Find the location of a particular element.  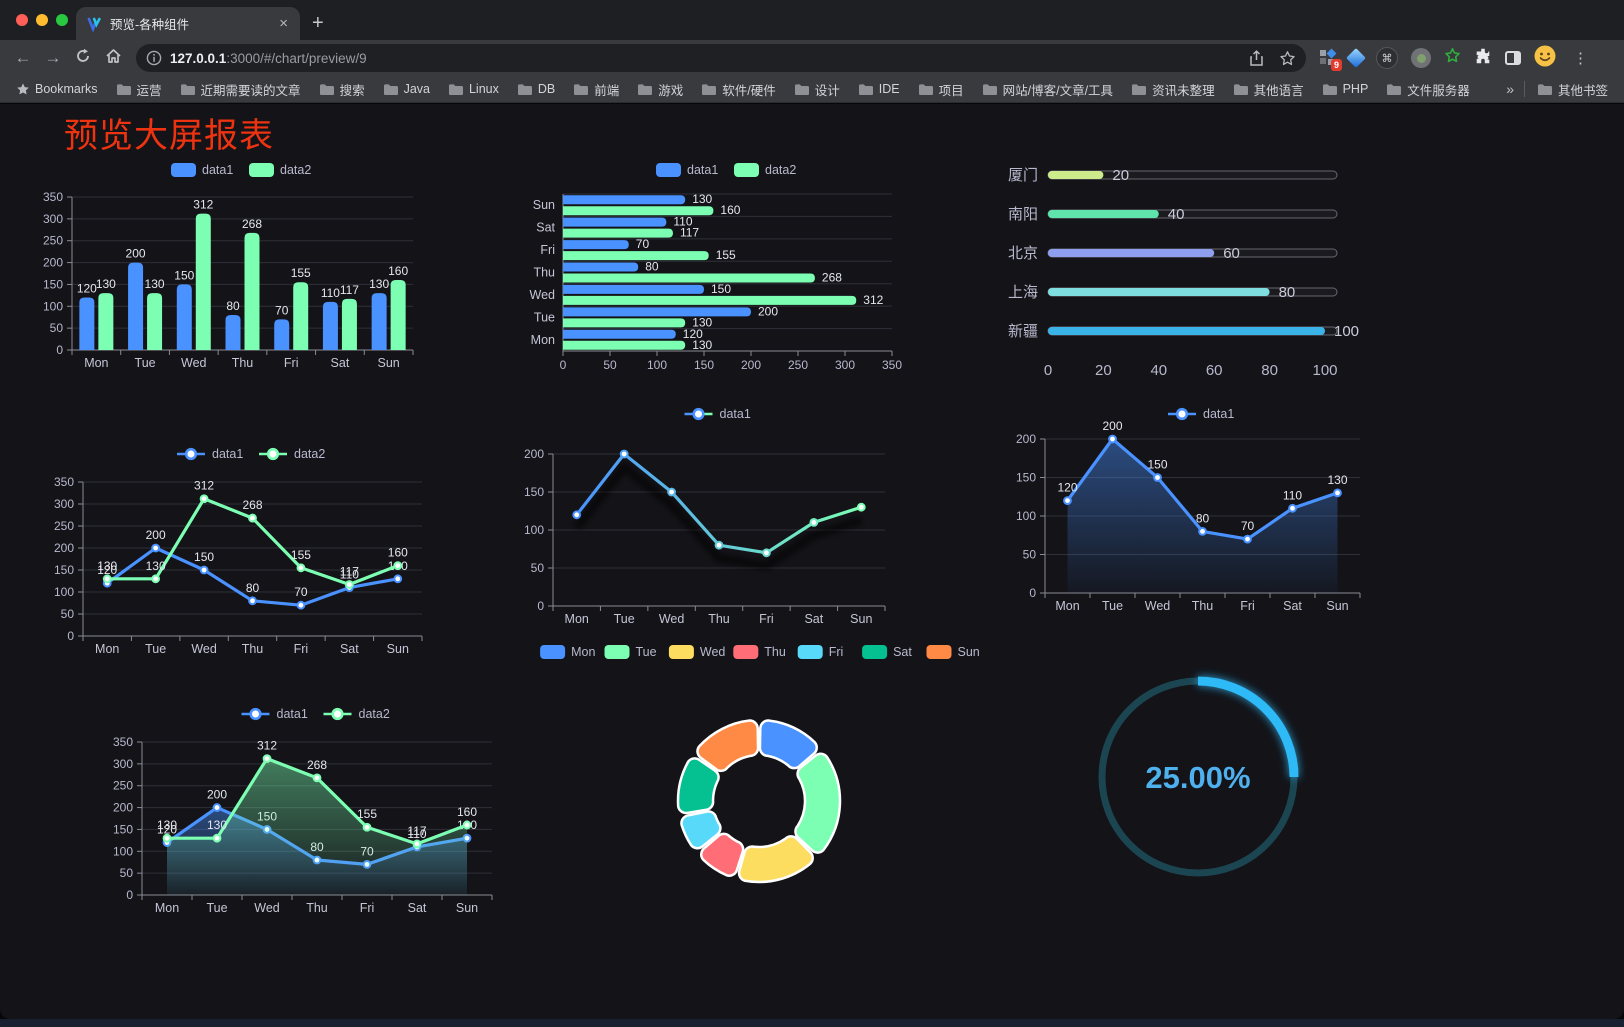

legend-item-Fri: Fri is located at coordinates (820, 652).